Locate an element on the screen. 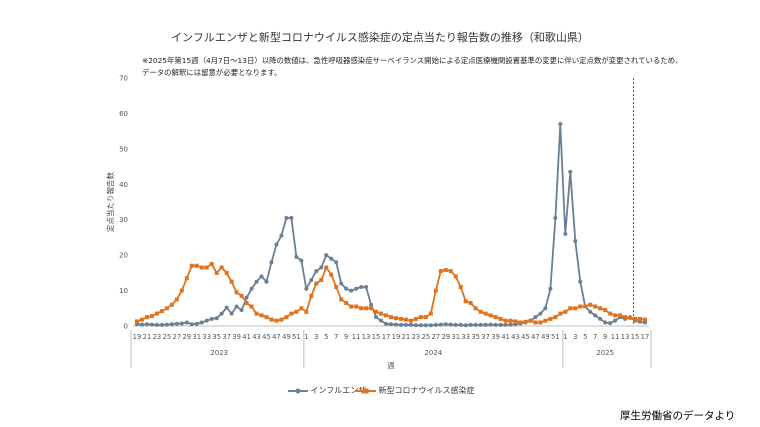 The height and width of the screenshot is (427, 760). x-tick-label: 7 is located at coordinates (336, 337).